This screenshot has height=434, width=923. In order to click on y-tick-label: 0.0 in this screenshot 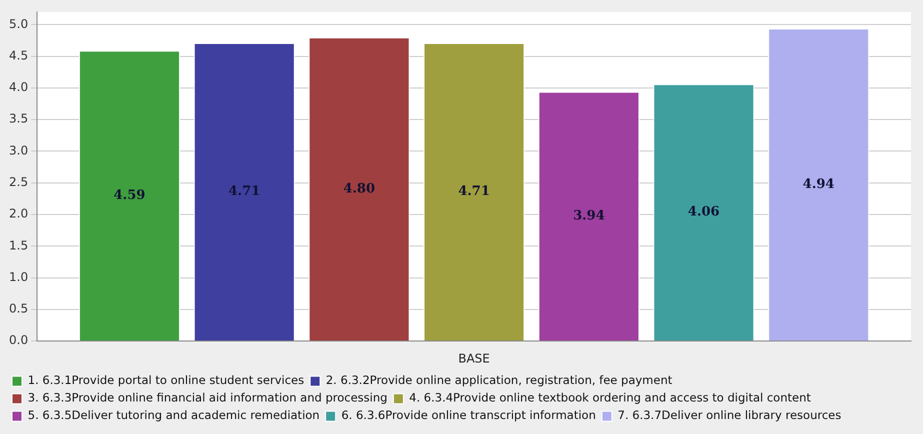, I will do `click(18, 340)`.